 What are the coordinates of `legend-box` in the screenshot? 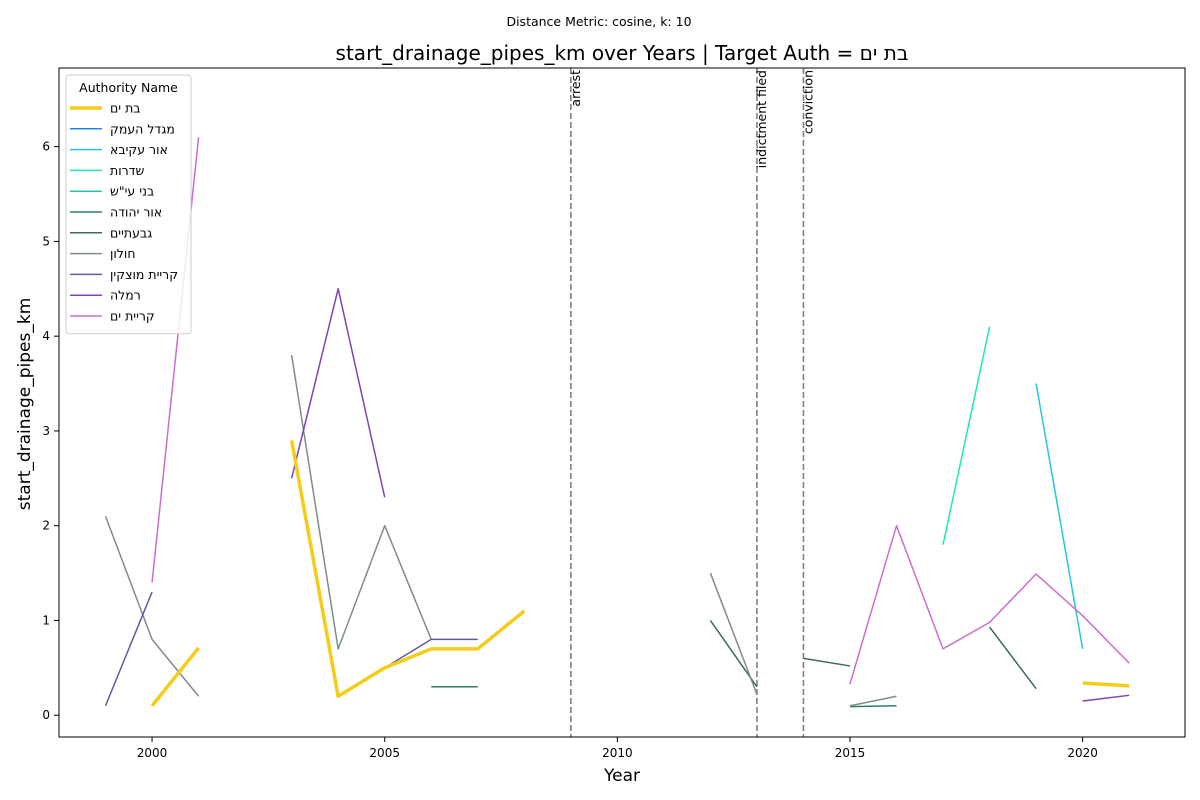 It's located at (128, 204).